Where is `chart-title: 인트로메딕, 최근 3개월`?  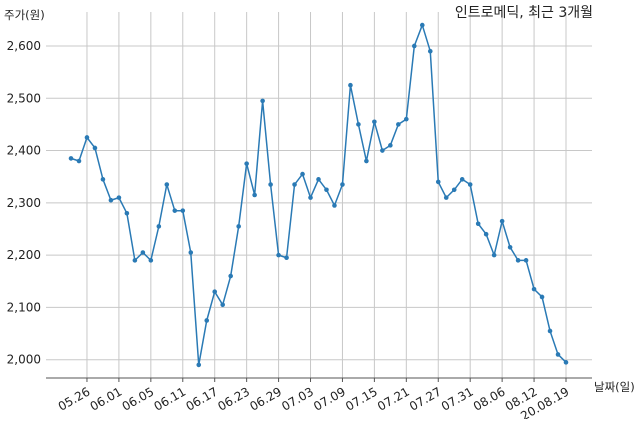 chart-title: 인트로메딕, 최근 3개월 is located at coordinates (524, 13).